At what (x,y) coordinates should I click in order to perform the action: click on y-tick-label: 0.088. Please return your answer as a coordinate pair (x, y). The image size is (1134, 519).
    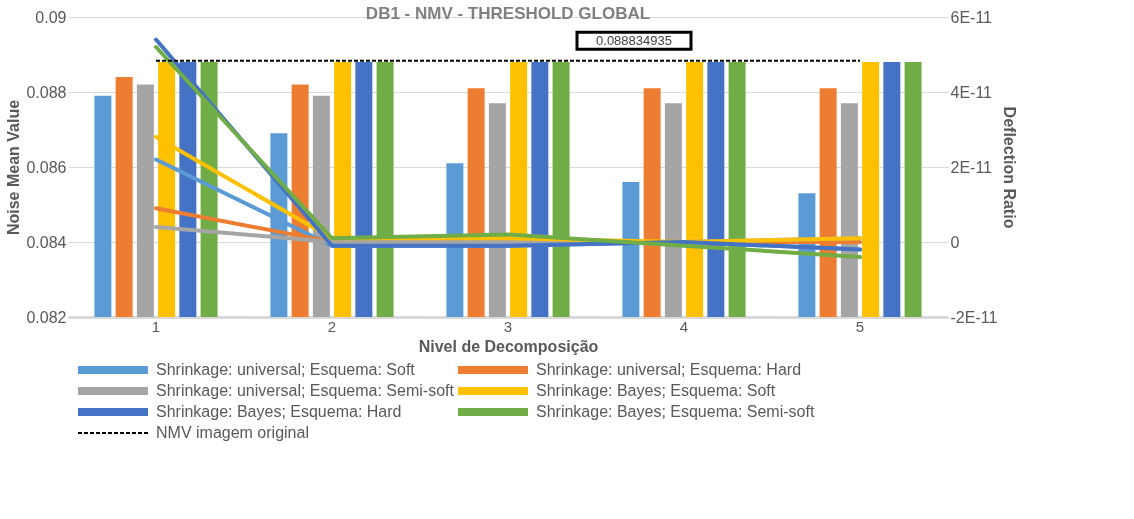
    Looking at the image, I should click on (46, 92).